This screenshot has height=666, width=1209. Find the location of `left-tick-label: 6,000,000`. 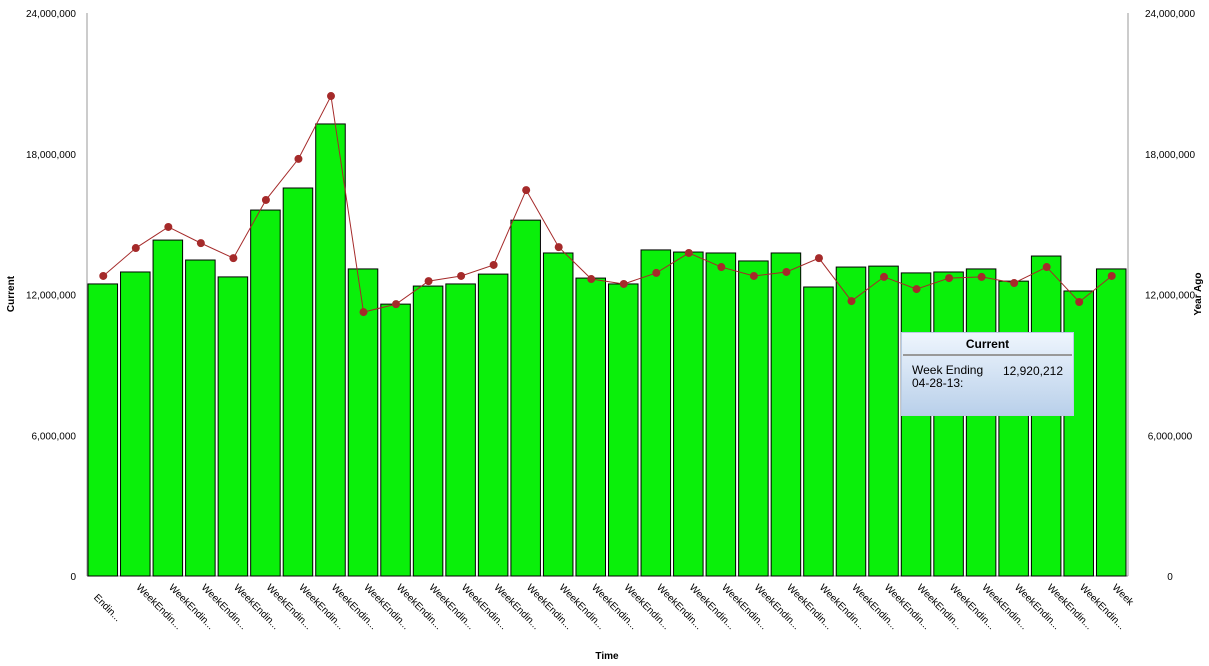

left-tick-label: 6,000,000 is located at coordinates (54, 436).